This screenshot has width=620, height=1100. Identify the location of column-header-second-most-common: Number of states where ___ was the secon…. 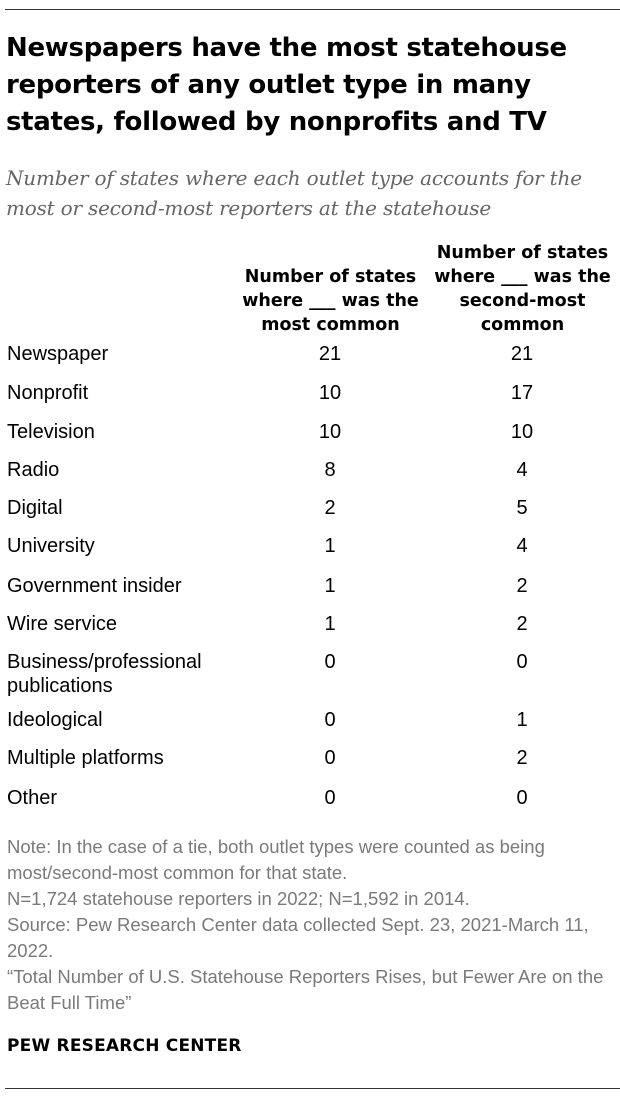
(522, 289).